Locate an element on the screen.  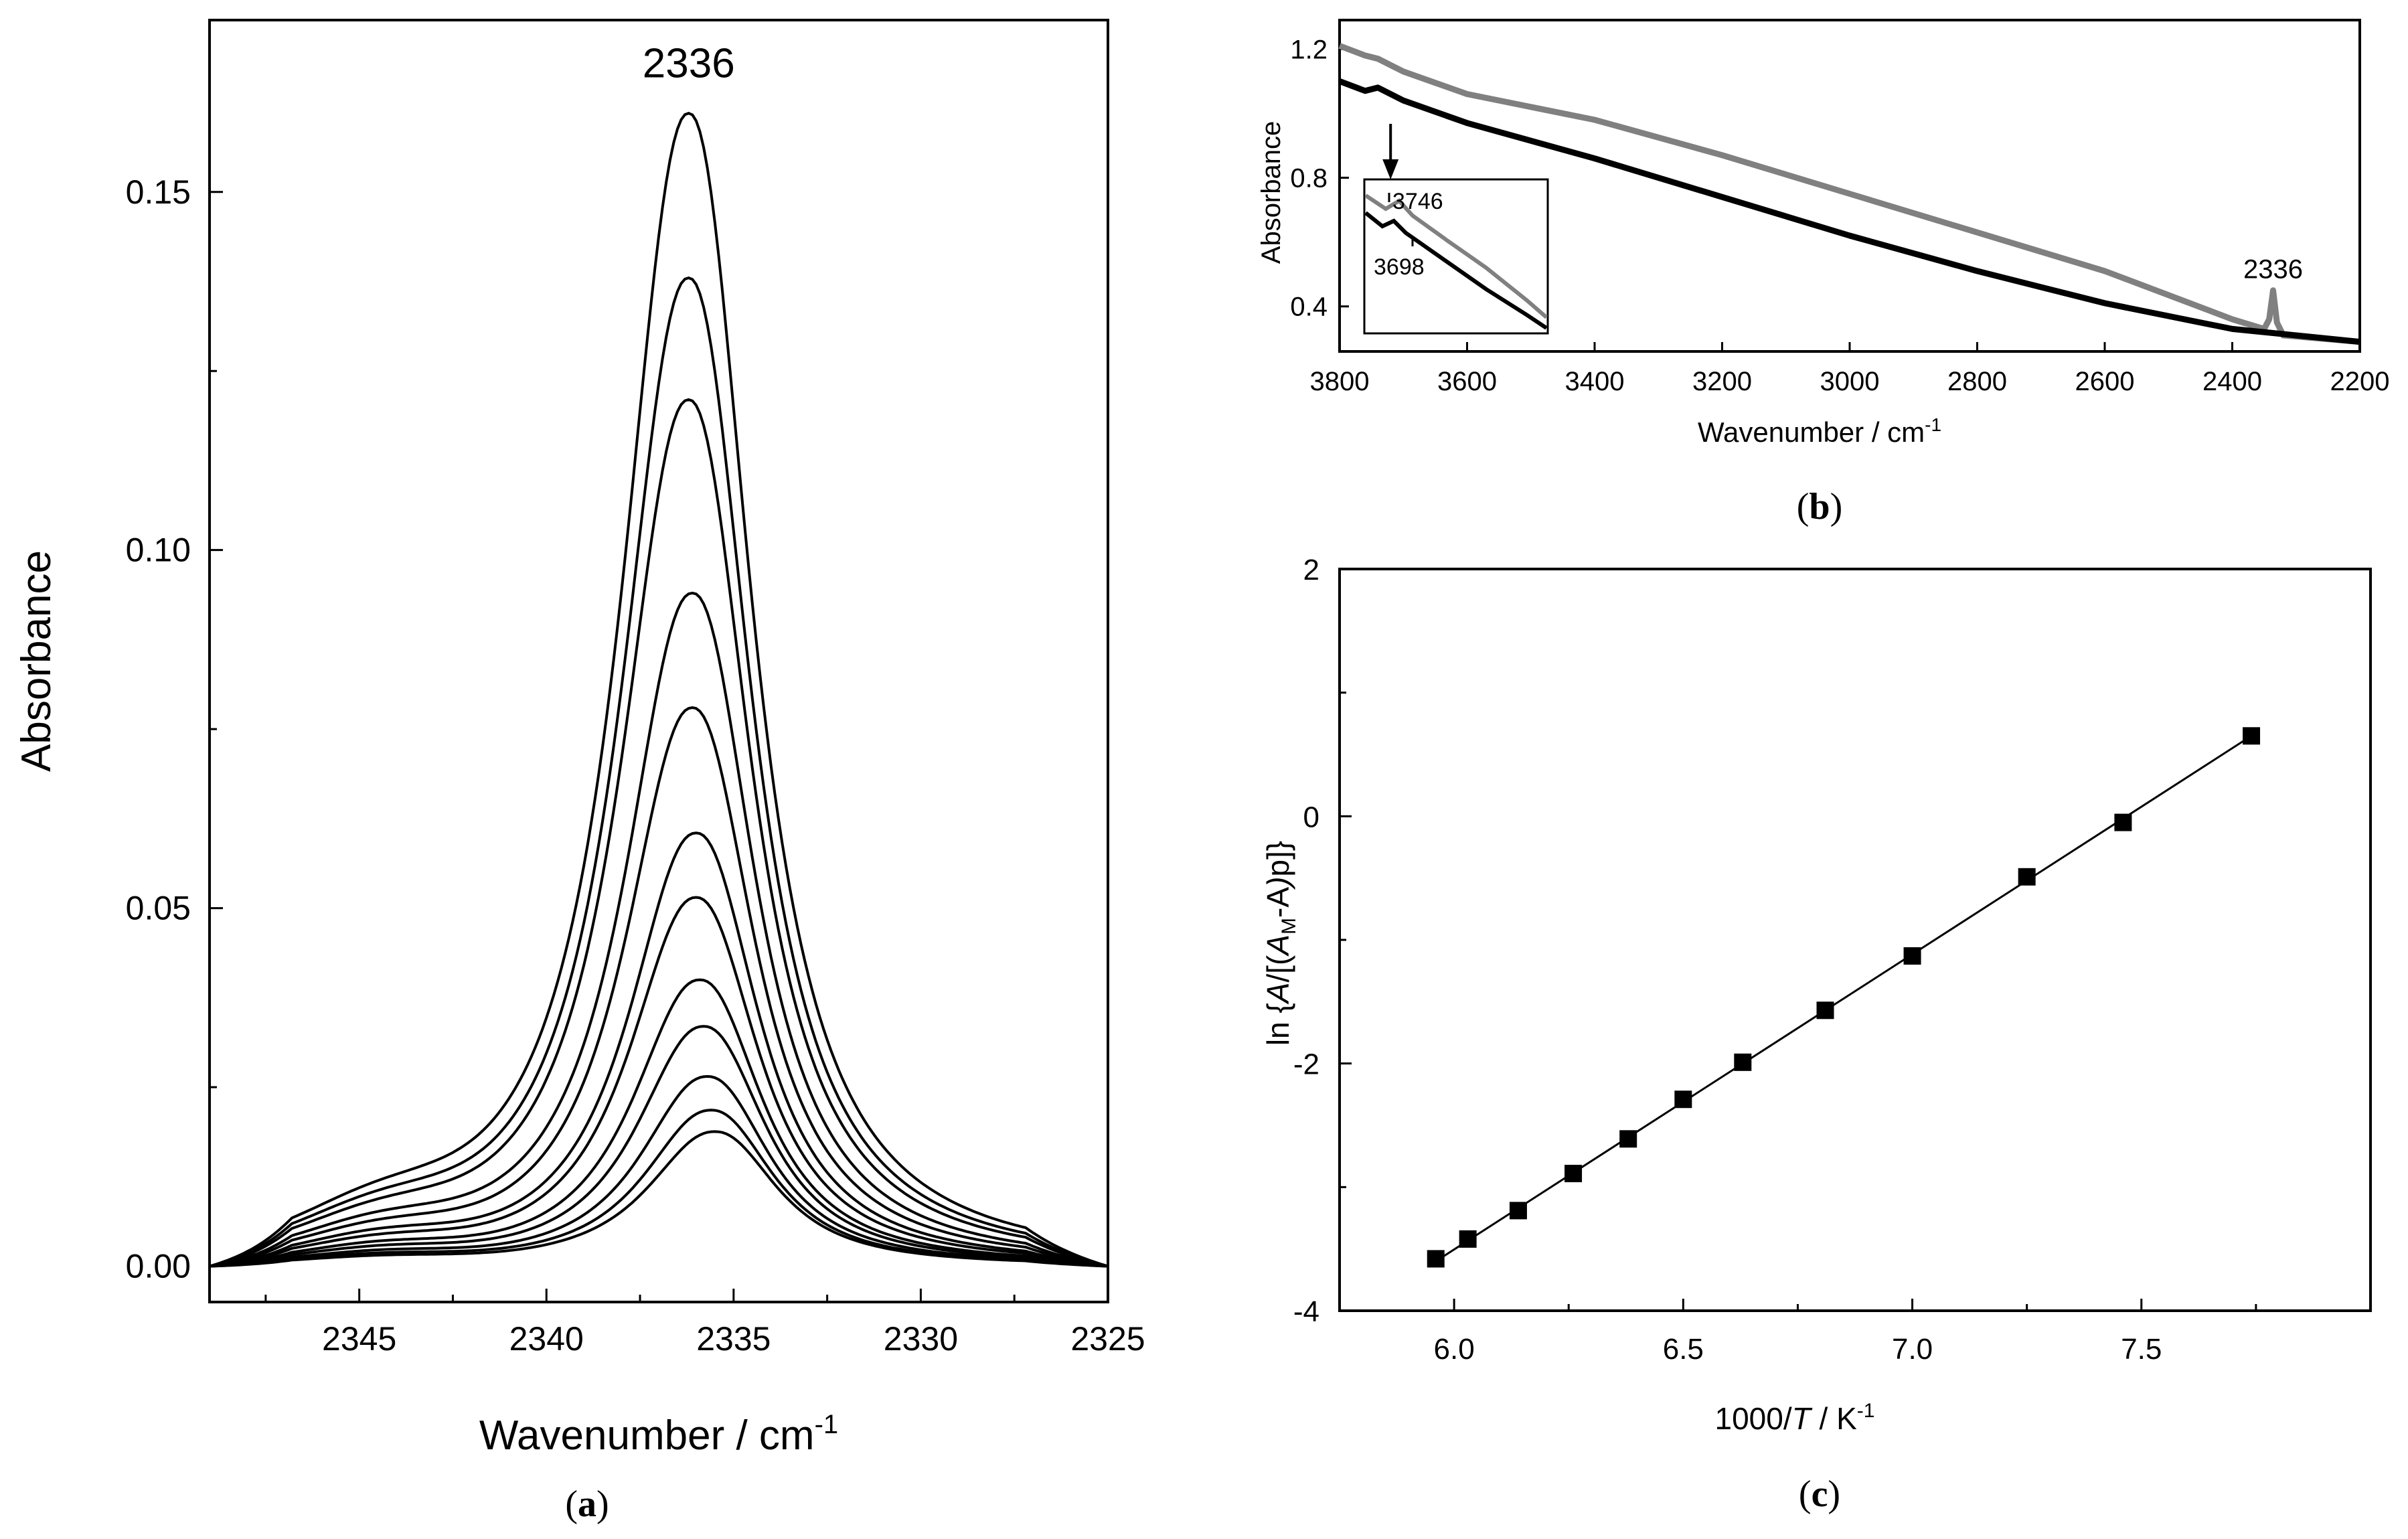
gray-spectrum-line is located at coordinates (1849, 194).